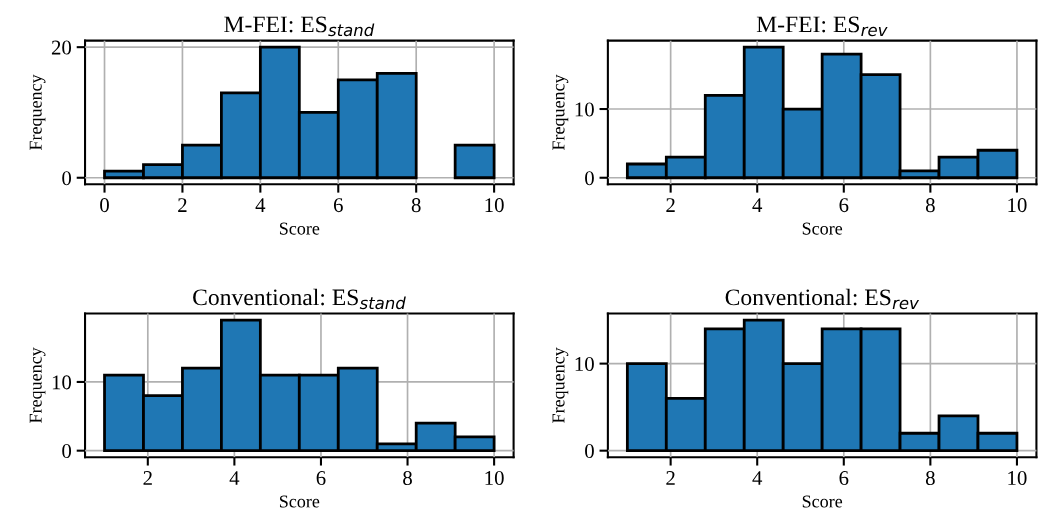 Image resolution: width=1063 pixels, height=508 pixels. Describe the element at coordinates (104, 205) in the screenshot. I see `x-tick-label: 0` at that location.